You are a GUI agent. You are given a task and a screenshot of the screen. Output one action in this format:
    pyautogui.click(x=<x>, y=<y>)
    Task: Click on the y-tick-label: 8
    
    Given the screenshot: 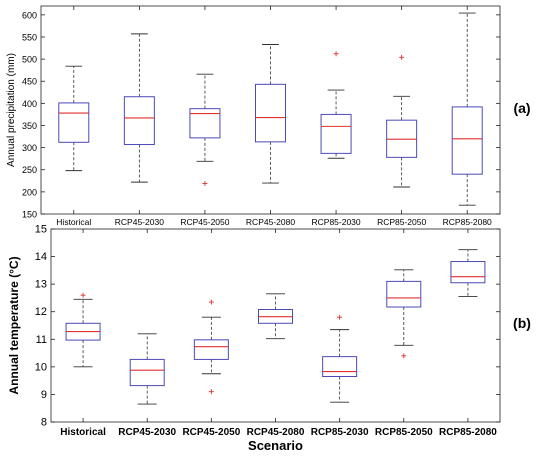 What is the action you would take?
    pyautogui.click(x=44, y=423)
    